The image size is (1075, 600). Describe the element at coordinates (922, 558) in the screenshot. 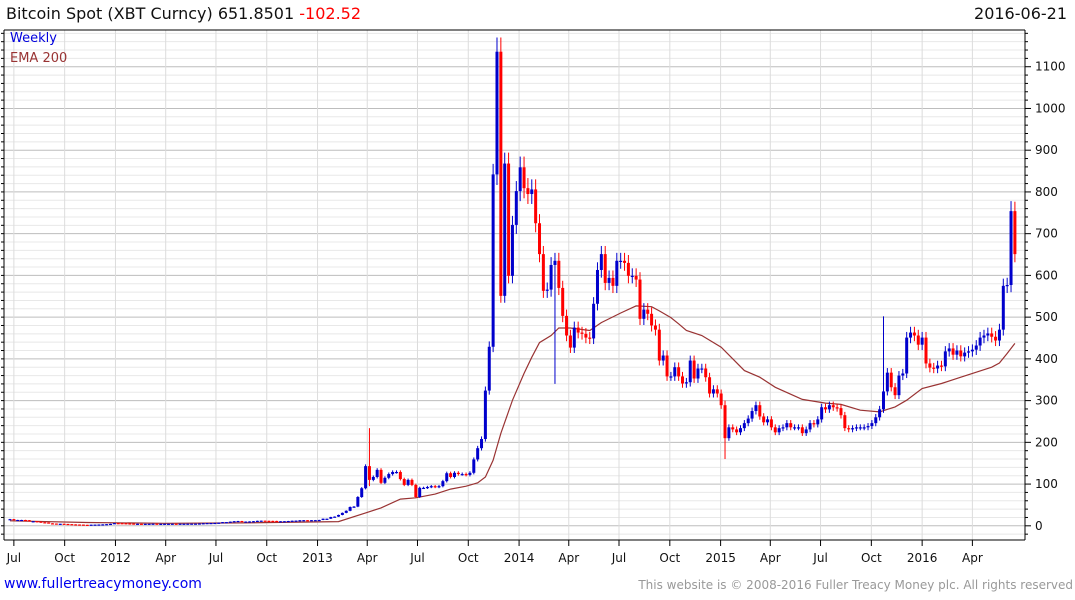

I see `x-tick-label: 2016` at that location.